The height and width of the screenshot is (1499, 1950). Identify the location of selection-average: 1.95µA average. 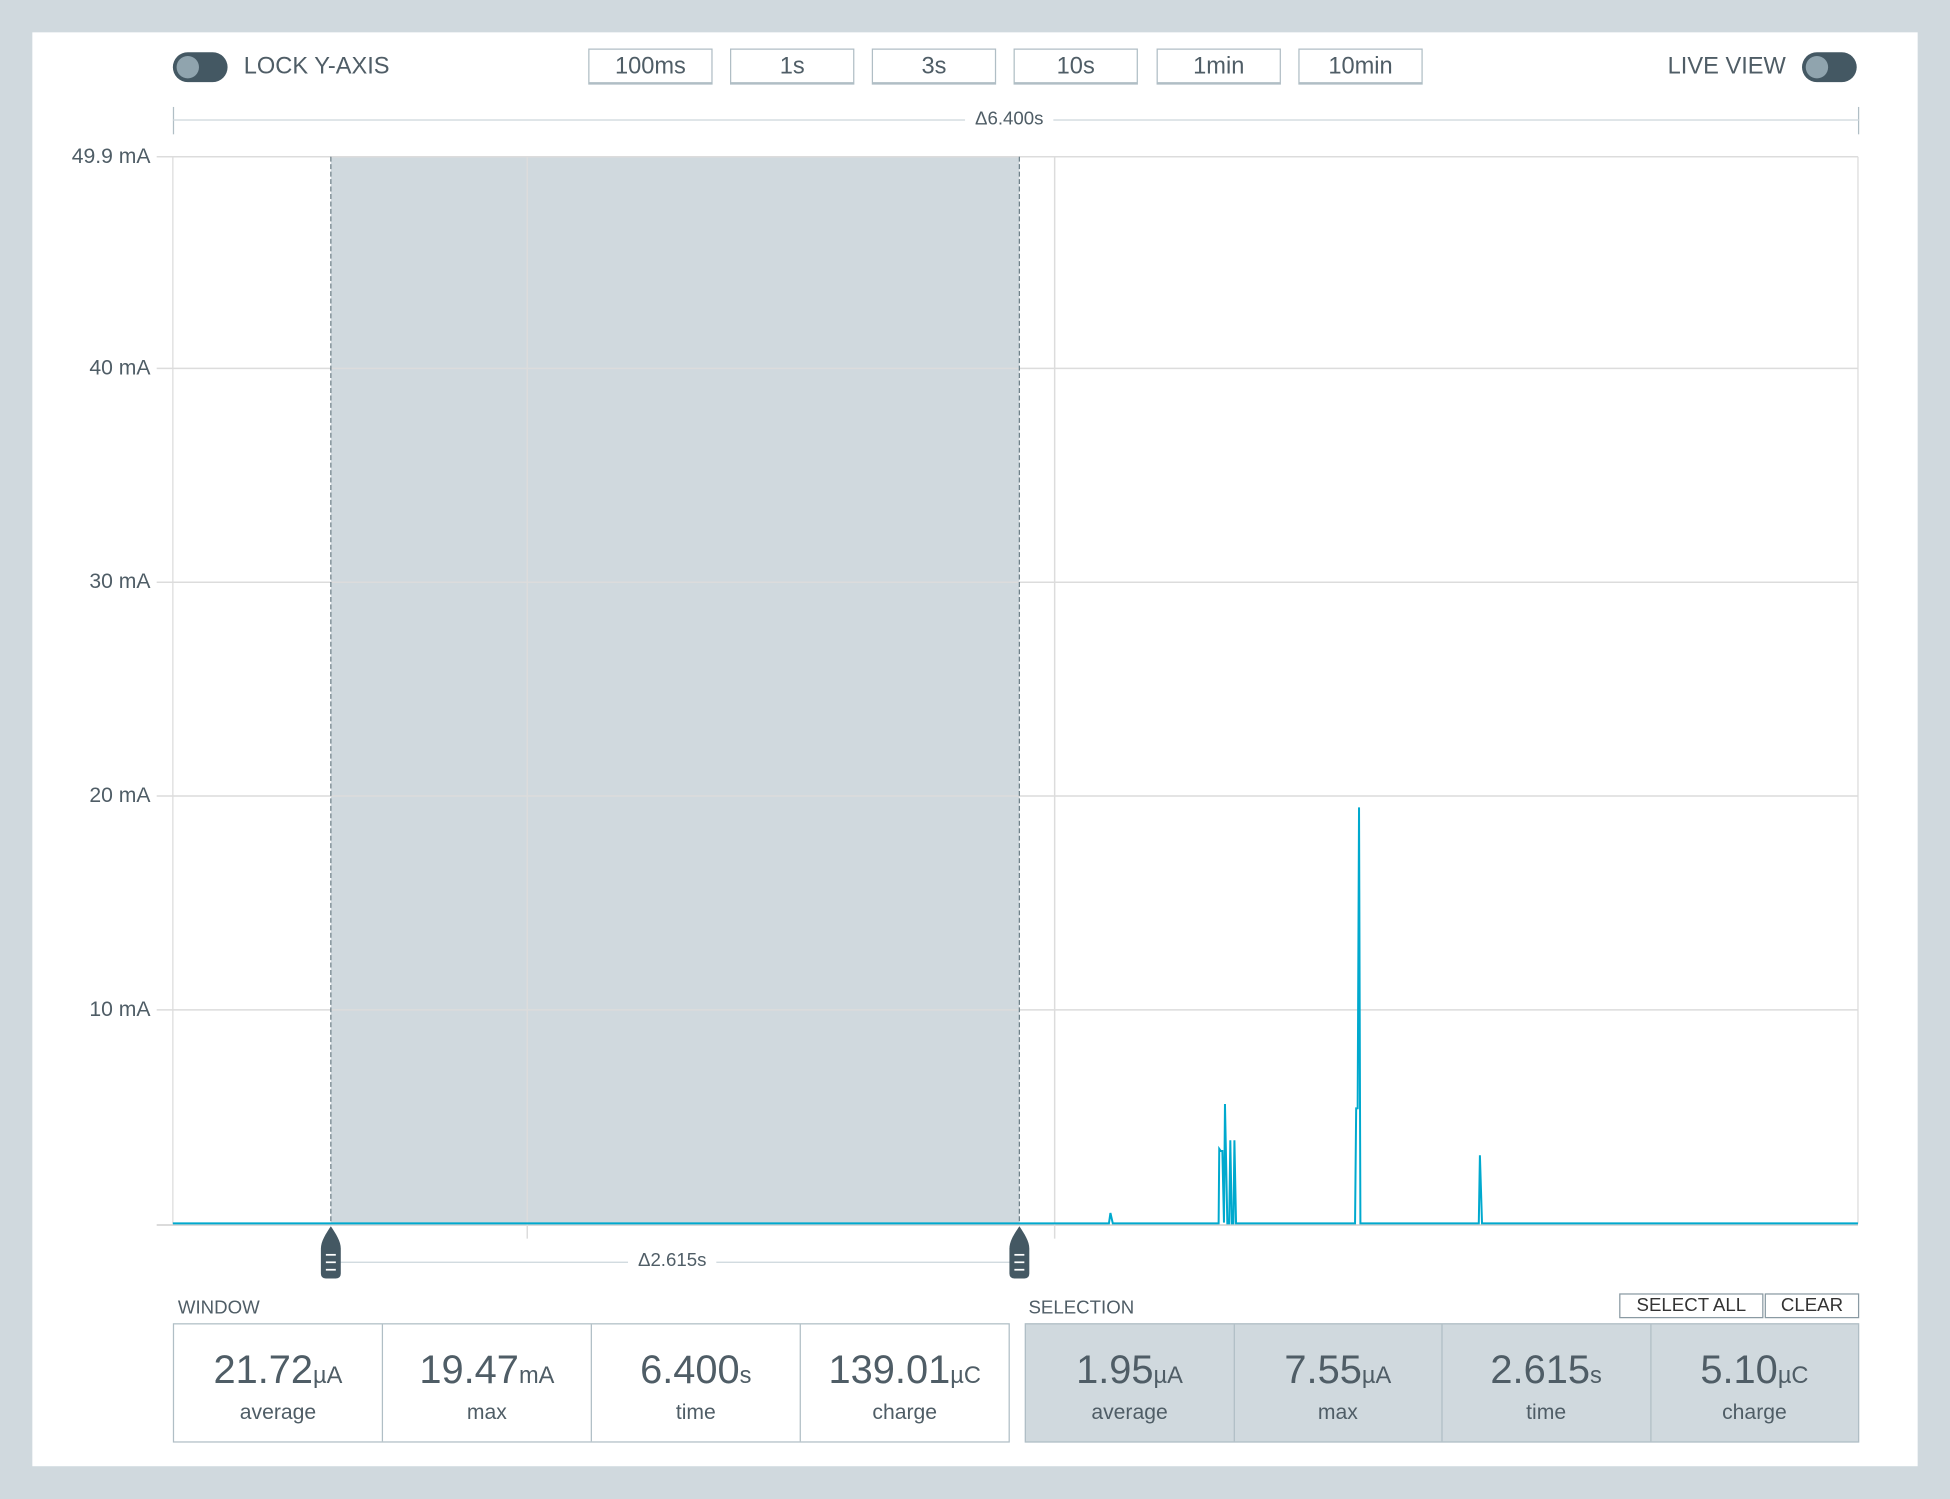
(1130, 1383).